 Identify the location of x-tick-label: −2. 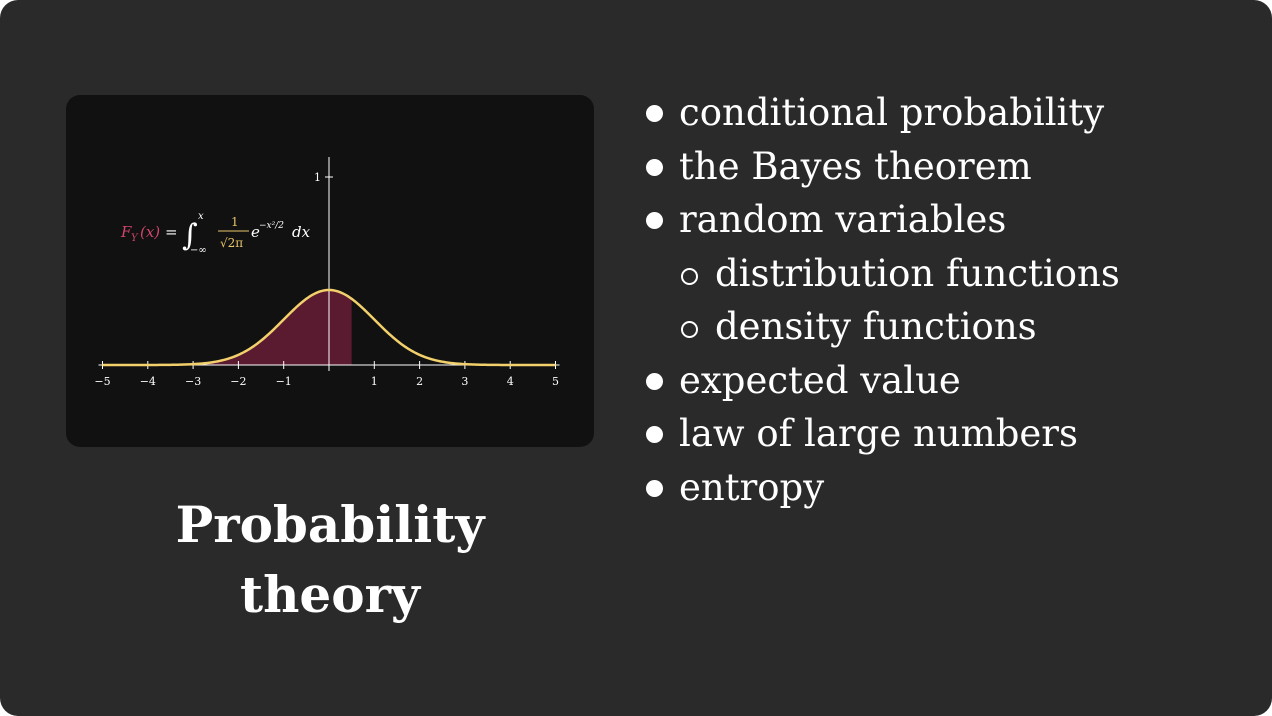
(238, 381).